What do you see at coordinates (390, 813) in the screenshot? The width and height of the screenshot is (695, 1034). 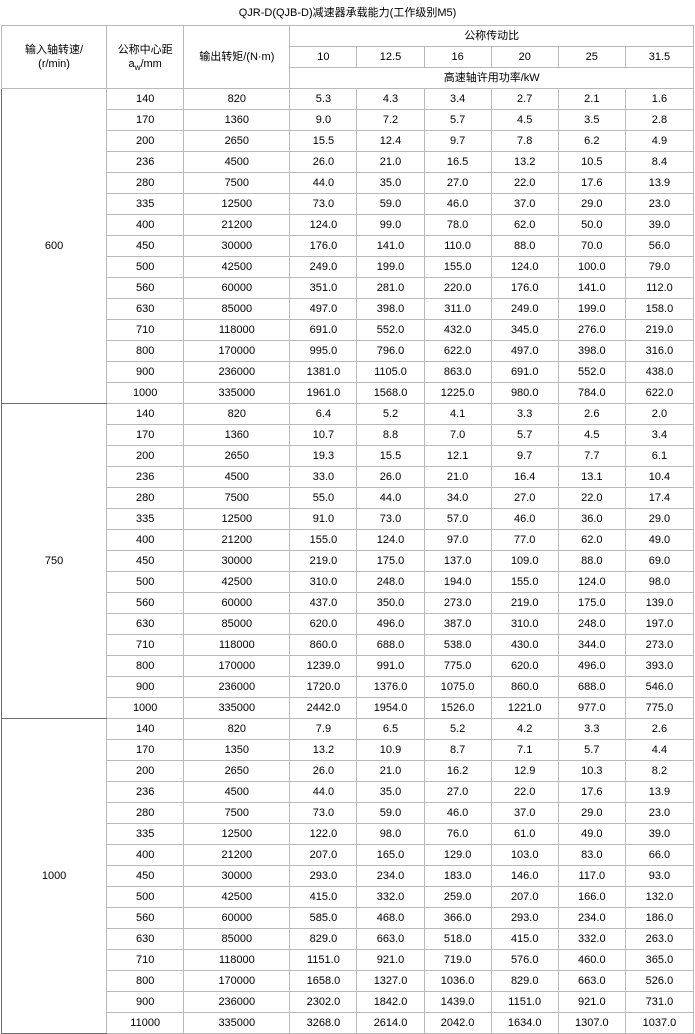 I see `power-cell-ratio-12.5: 59.0` at bounding box center [390, 813].